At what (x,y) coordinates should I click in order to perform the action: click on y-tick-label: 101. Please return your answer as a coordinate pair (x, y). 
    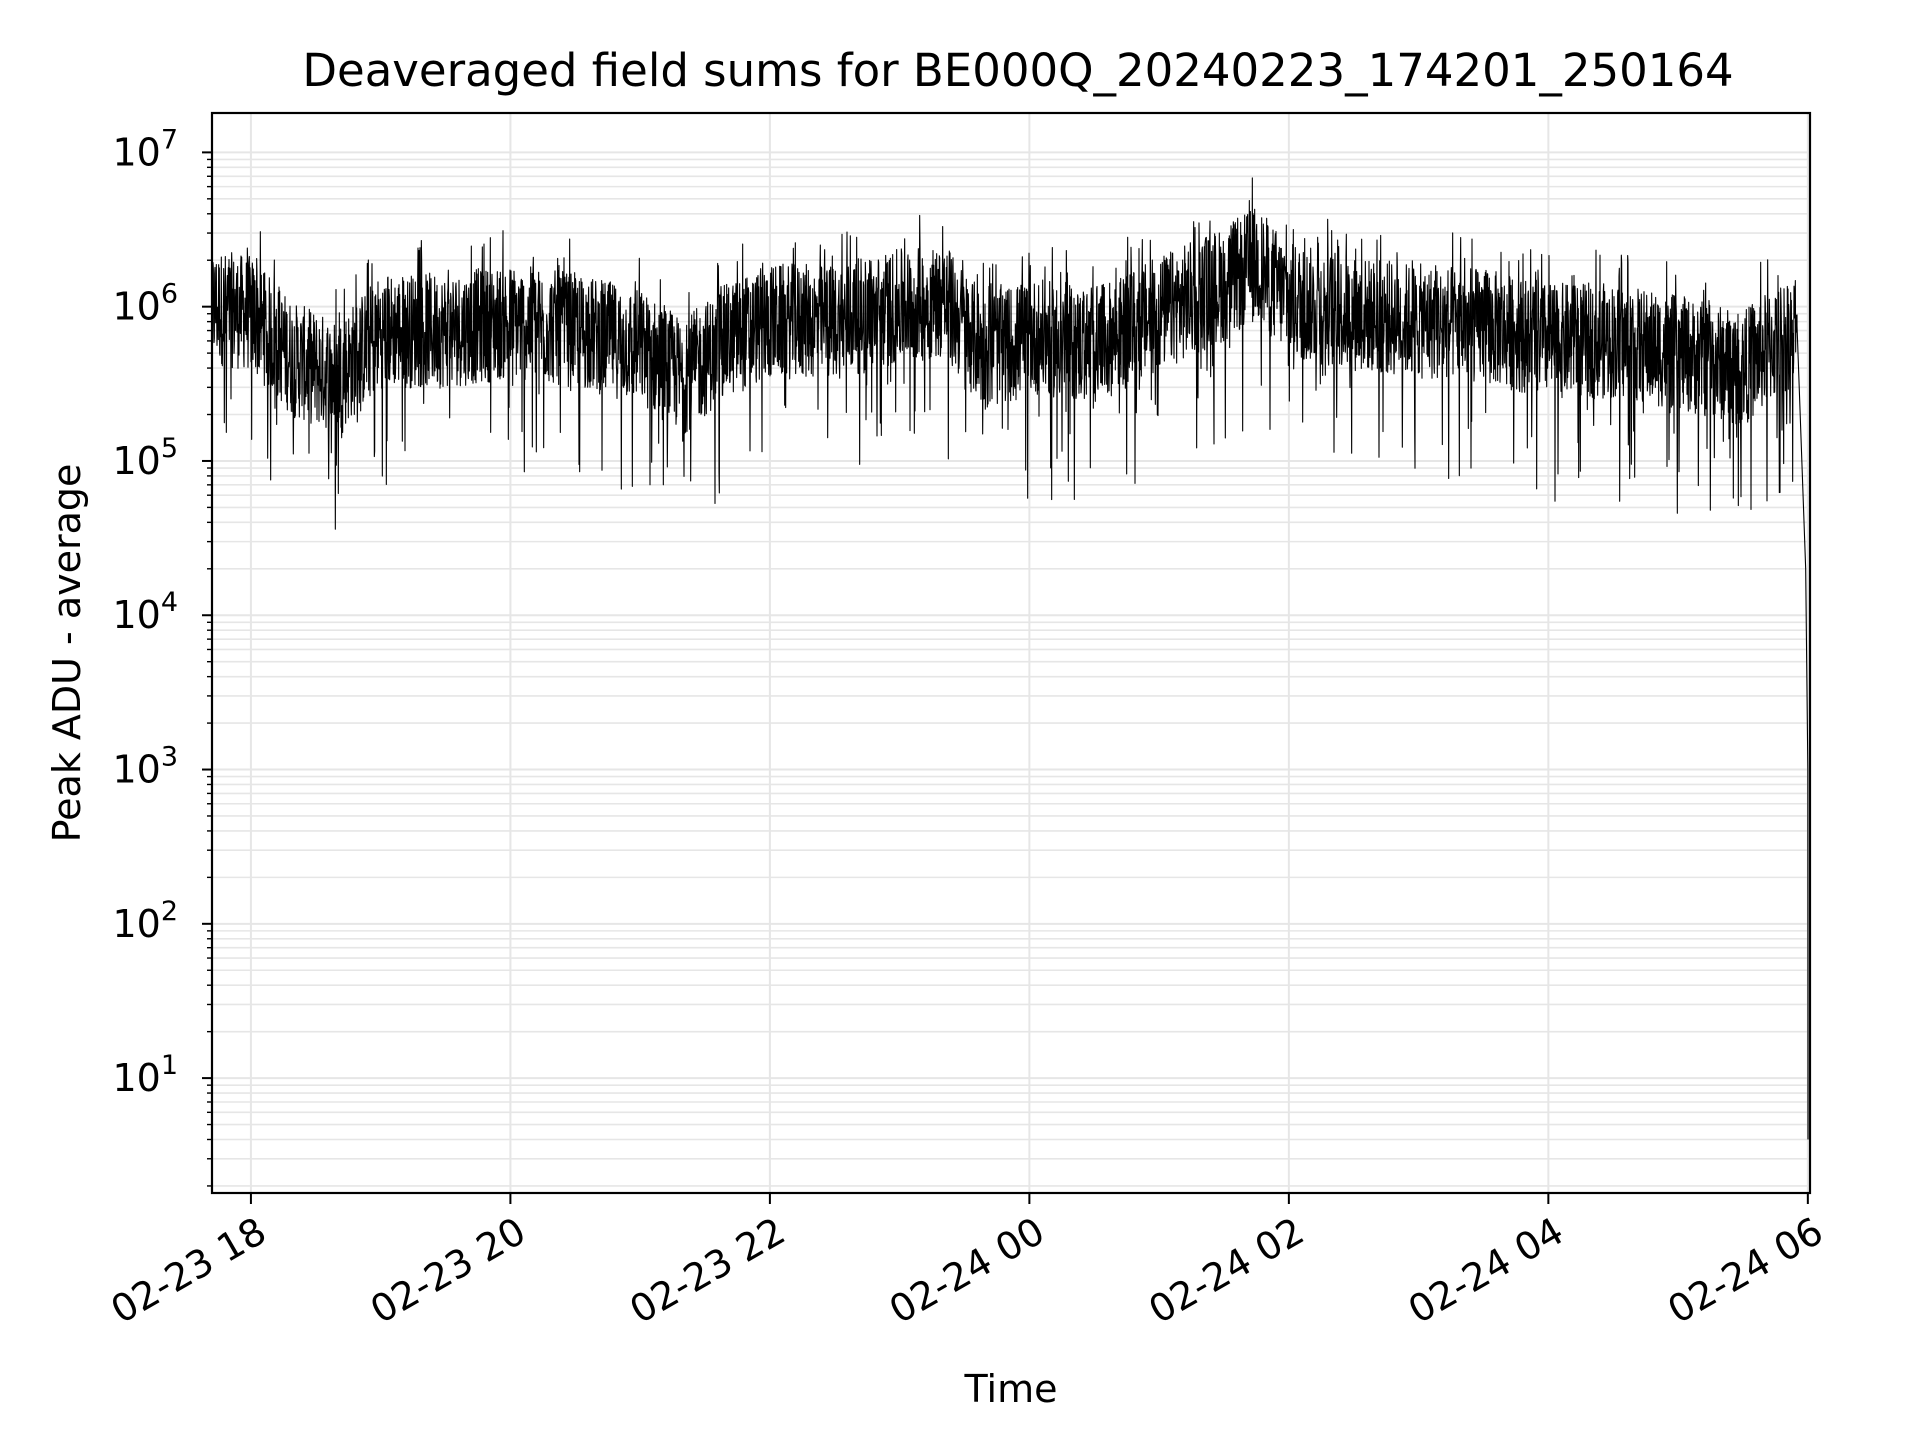
    Looking at the image, I should click on (145, 1075).